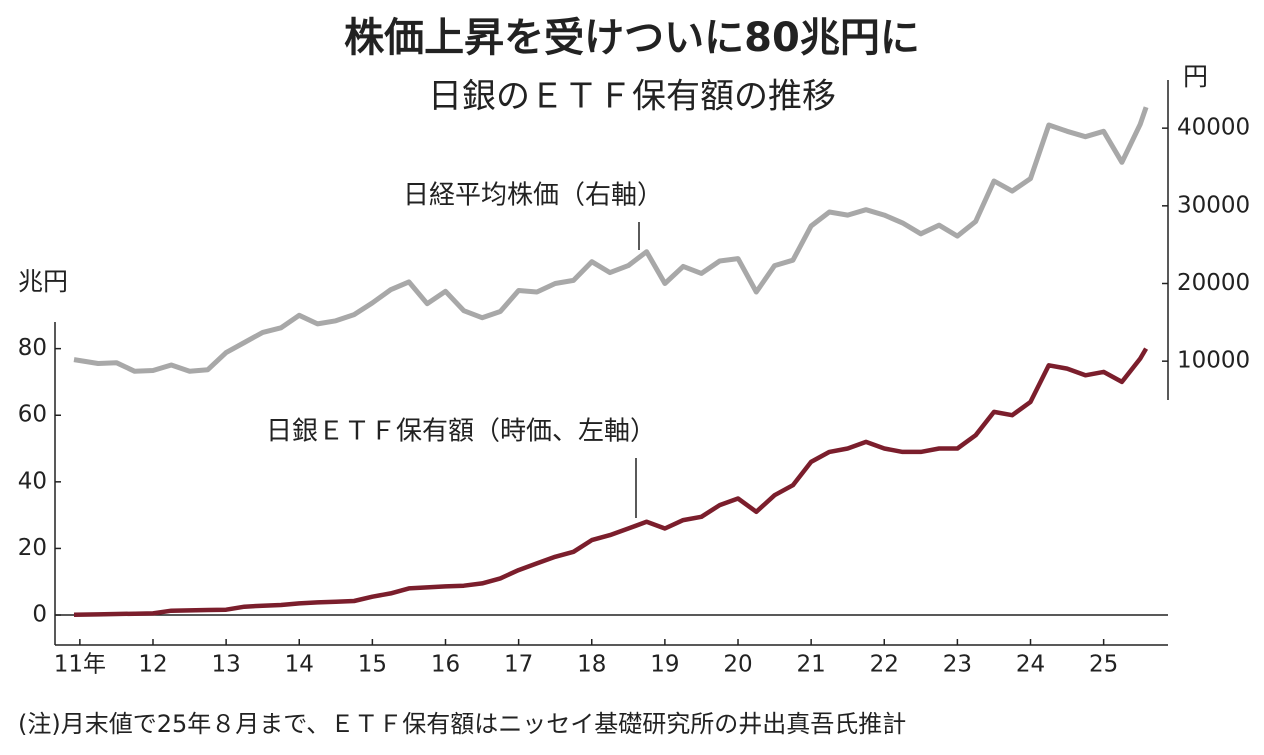 Image resolution: width=1264 pixels, height=755 pixels. Describe the element at coordinates (1213, 128) in the screenshot. I see `y2-tick-label: 40000` at that location.